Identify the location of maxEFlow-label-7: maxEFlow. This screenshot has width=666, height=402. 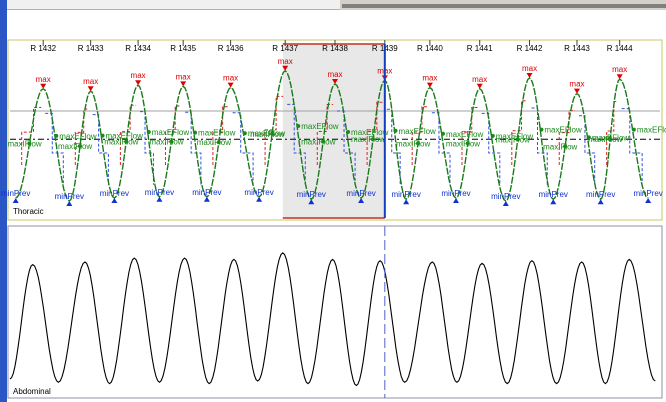
(417, 131).